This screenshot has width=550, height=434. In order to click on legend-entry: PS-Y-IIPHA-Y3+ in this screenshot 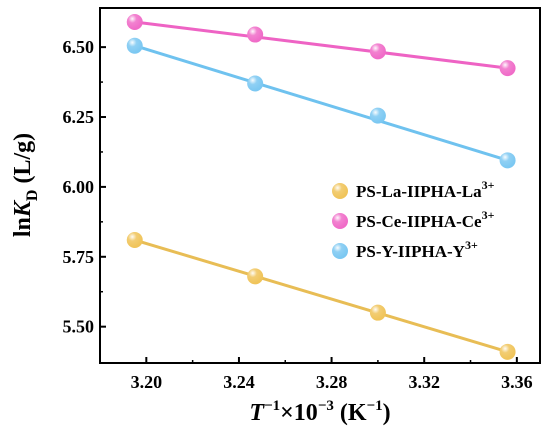, I will do `click(405, 249)`.